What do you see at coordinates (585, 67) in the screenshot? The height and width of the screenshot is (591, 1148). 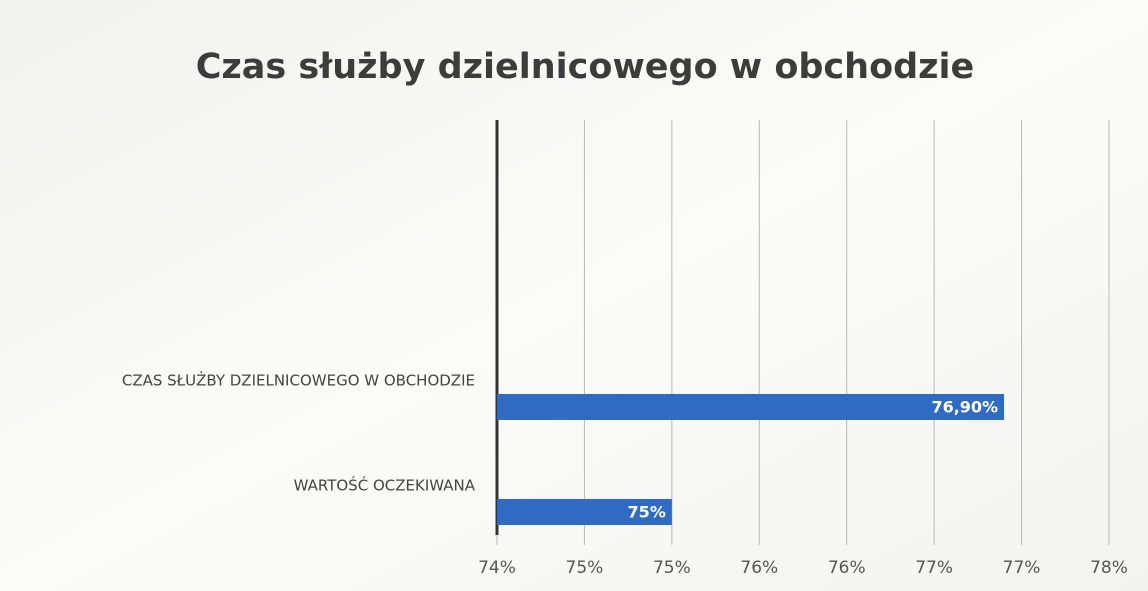 I see `chart-title: Czas służby dzielnicowego w obchodzie` at bounding box center [585, 67].